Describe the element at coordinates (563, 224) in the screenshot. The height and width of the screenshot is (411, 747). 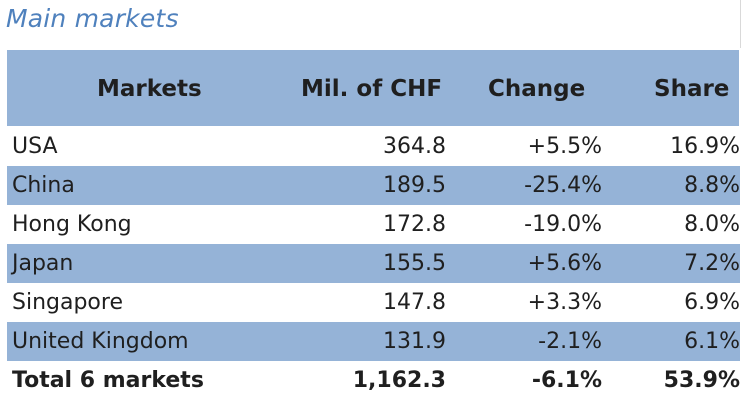
I see `change-cell: -19.0%` at that location.